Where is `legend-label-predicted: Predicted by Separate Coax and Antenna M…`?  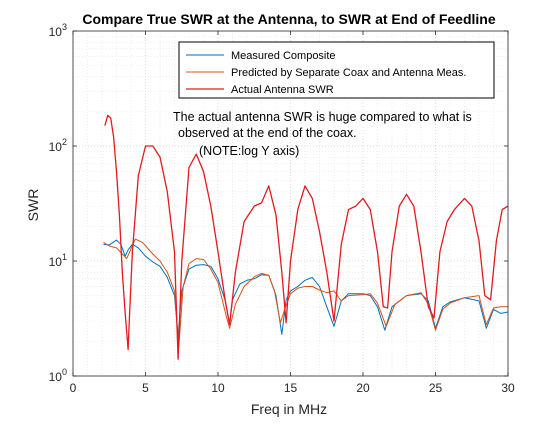
legend-label-predicted: Predicted by Separate Coax and Antenna M… is located at coordinates (348, 73).